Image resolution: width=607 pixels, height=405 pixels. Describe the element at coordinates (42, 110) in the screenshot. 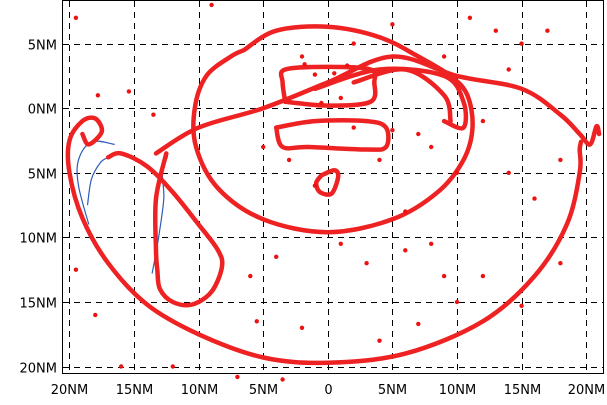

I see `y-tick-label: 0NM` at that location.